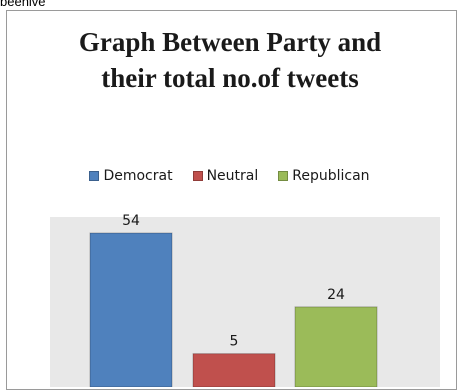  What do you see at coordinates (131, 309) in the screenshot?
I see `bar-democrat` at bounding box center [131, 309].